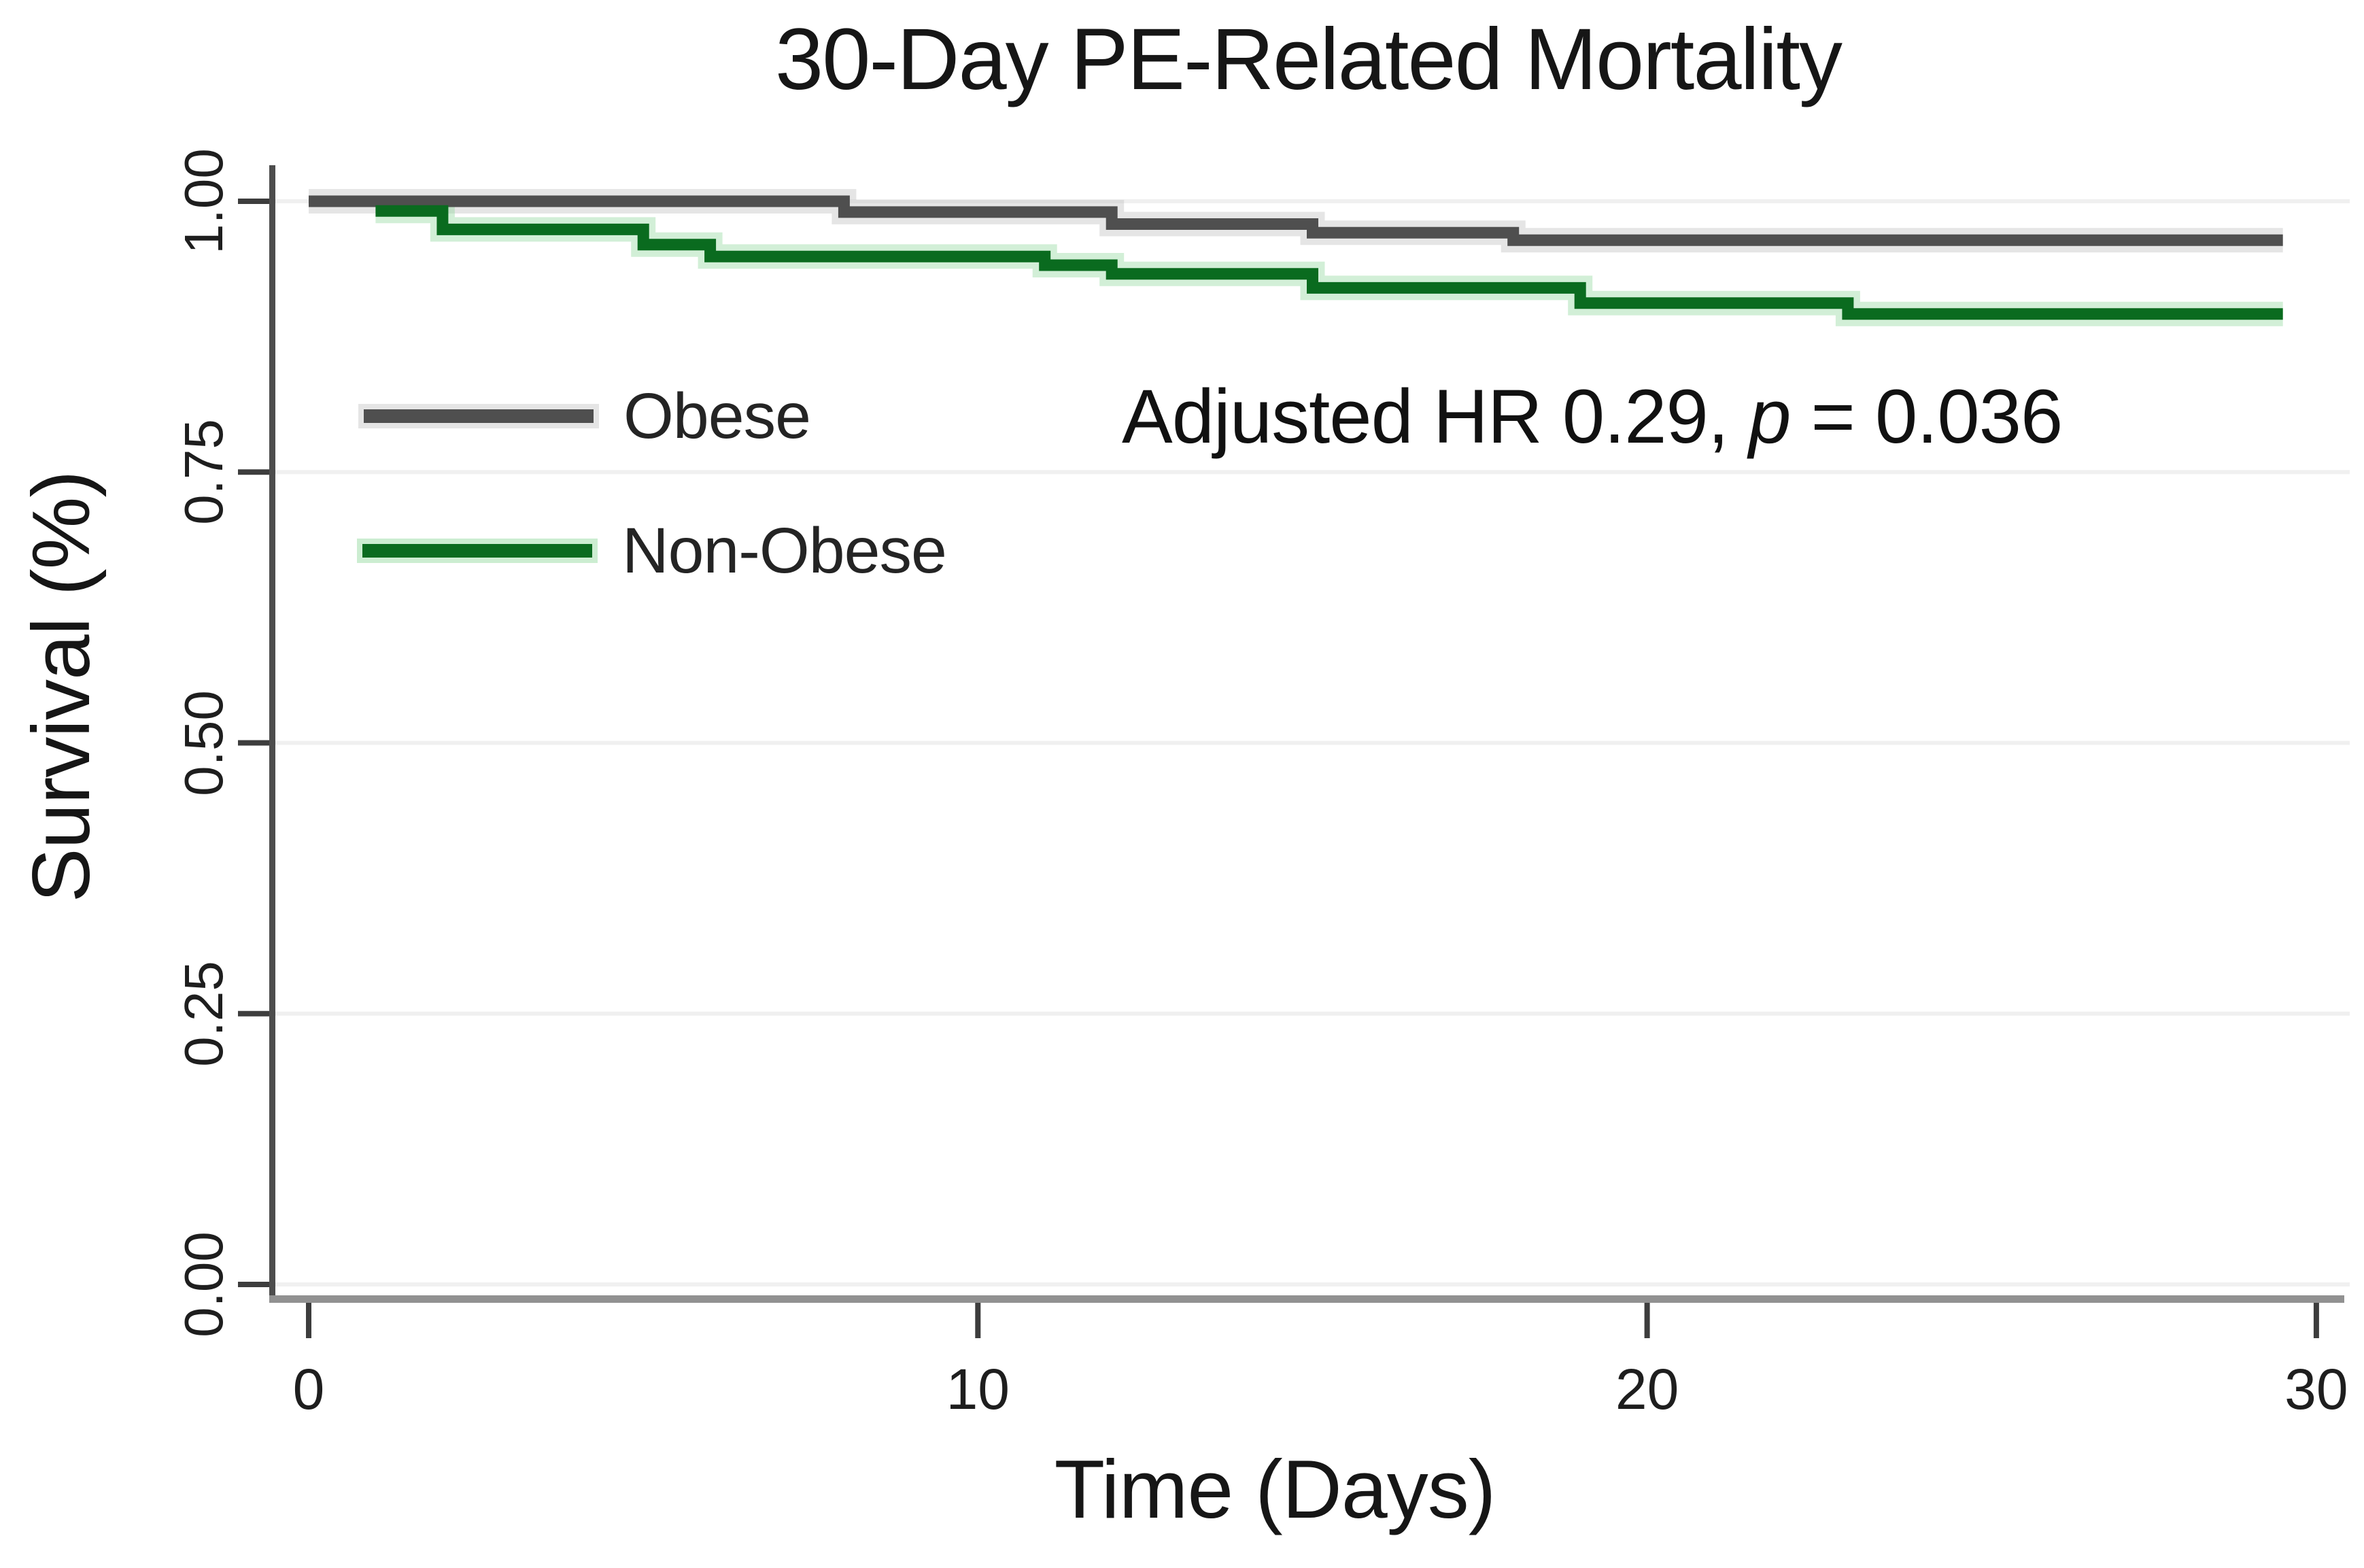  Describe the element at coordinates (1329, 262) in the screenshot. I see `non-obese-survival-curve` at that location.